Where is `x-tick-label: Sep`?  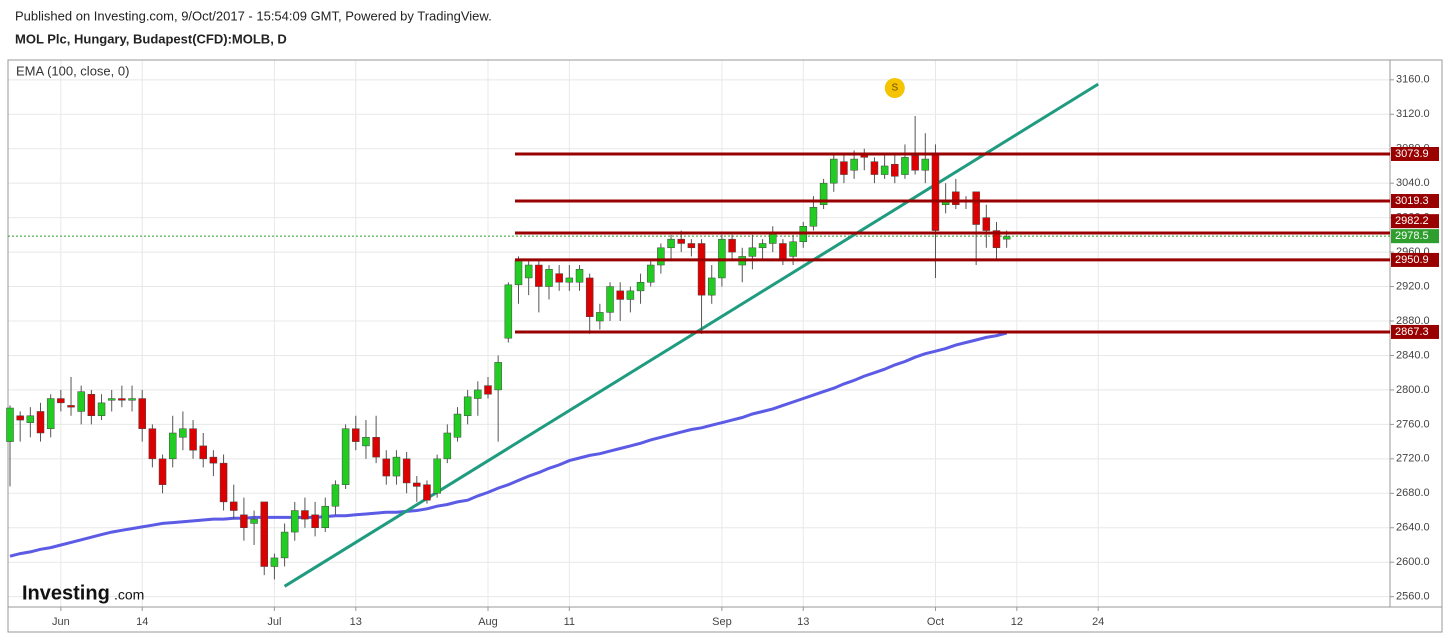
x-tick-label: Sep is located at coordinates (722, 622).